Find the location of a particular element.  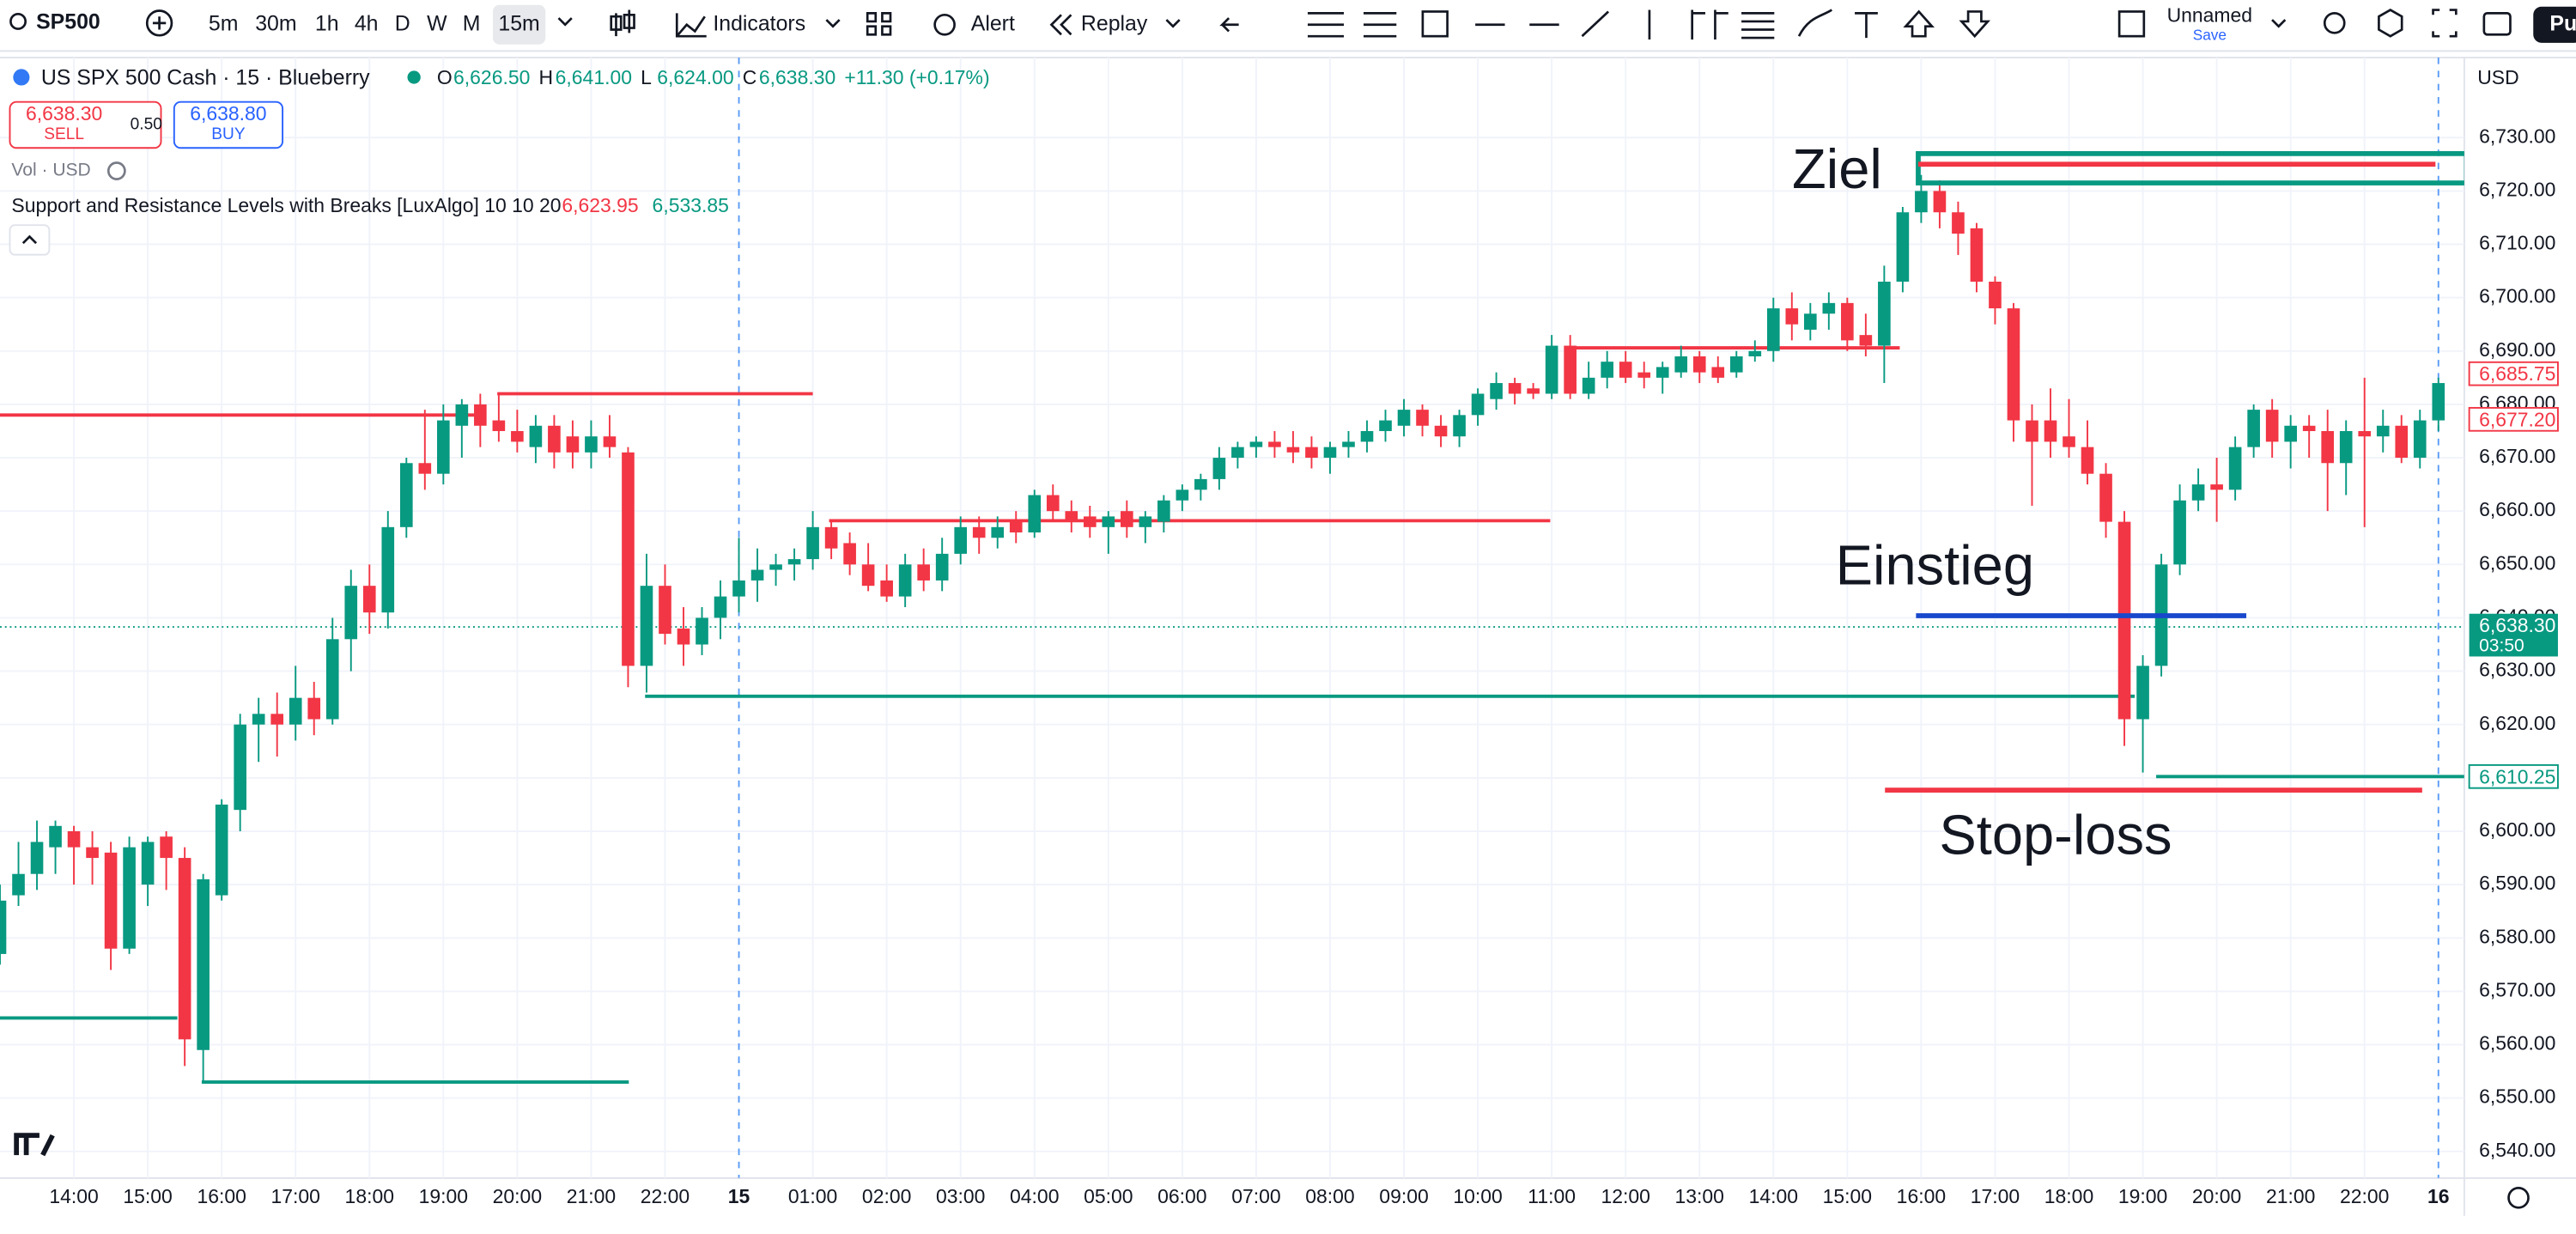

replay-icon is located at coordinates (1060, 25).